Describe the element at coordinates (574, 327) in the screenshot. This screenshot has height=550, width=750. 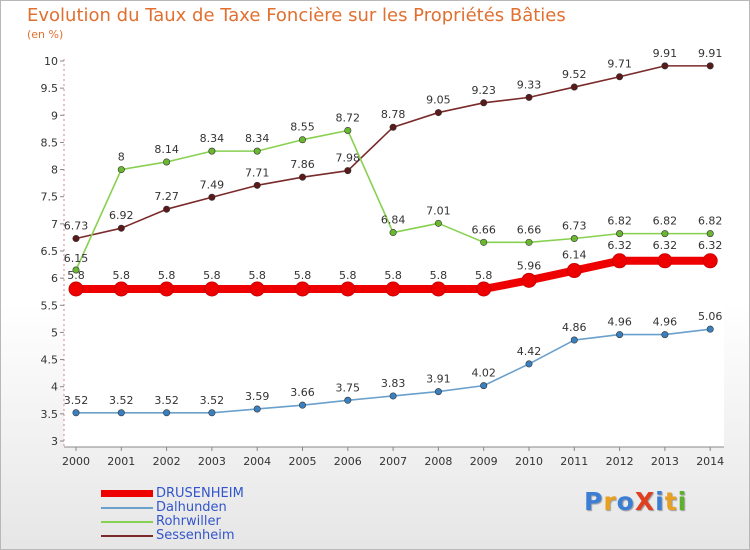
I see `data-label-dalhunden: 4.86` at that location.